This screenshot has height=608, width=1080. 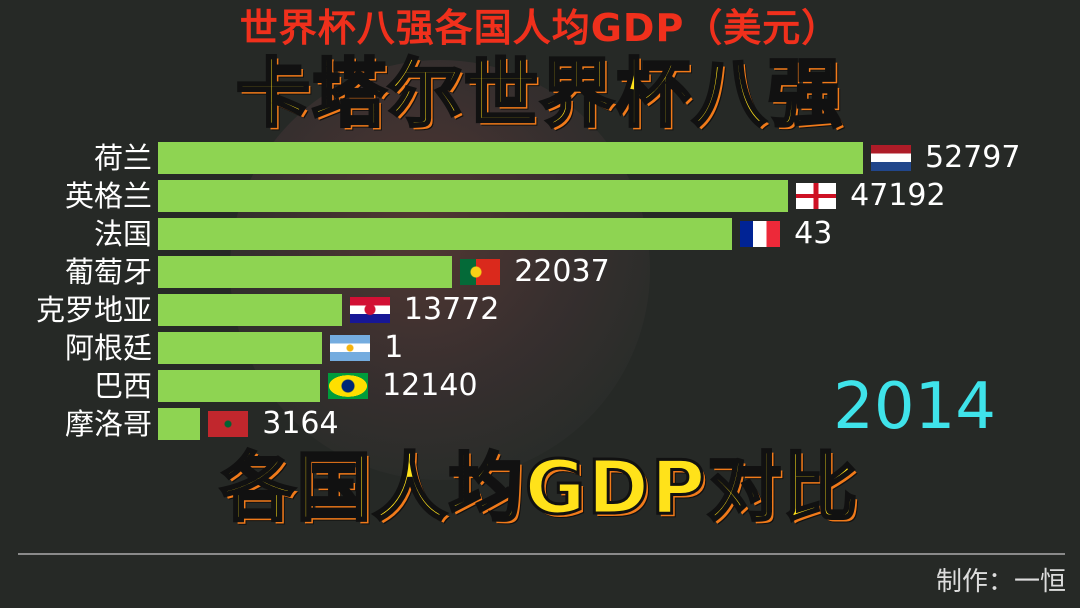 What do you see at coordinates (369, 310) in the screenshot?
I see `croatia-flag-icon` at bounding box center [369, 310].